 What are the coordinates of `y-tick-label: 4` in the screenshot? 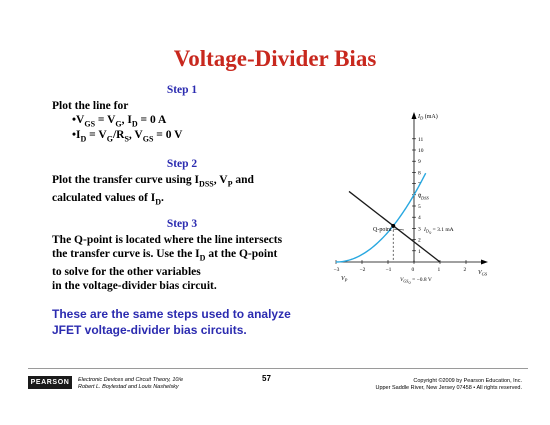 It's located at (419, 218).